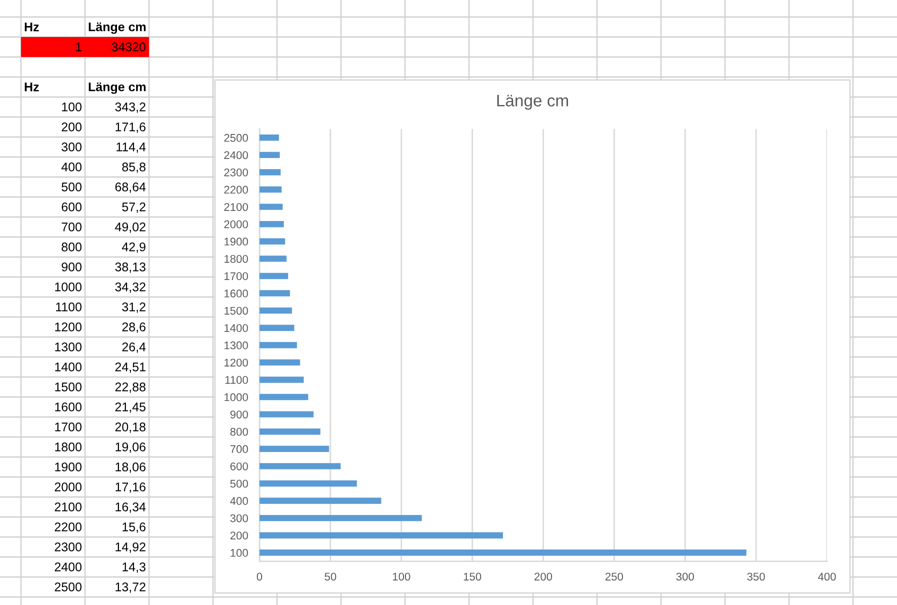  What do you see at coordinates (236, 190) in the screenshot?
I see `y-tick-label: 2200` at bounding box center [236, 190].